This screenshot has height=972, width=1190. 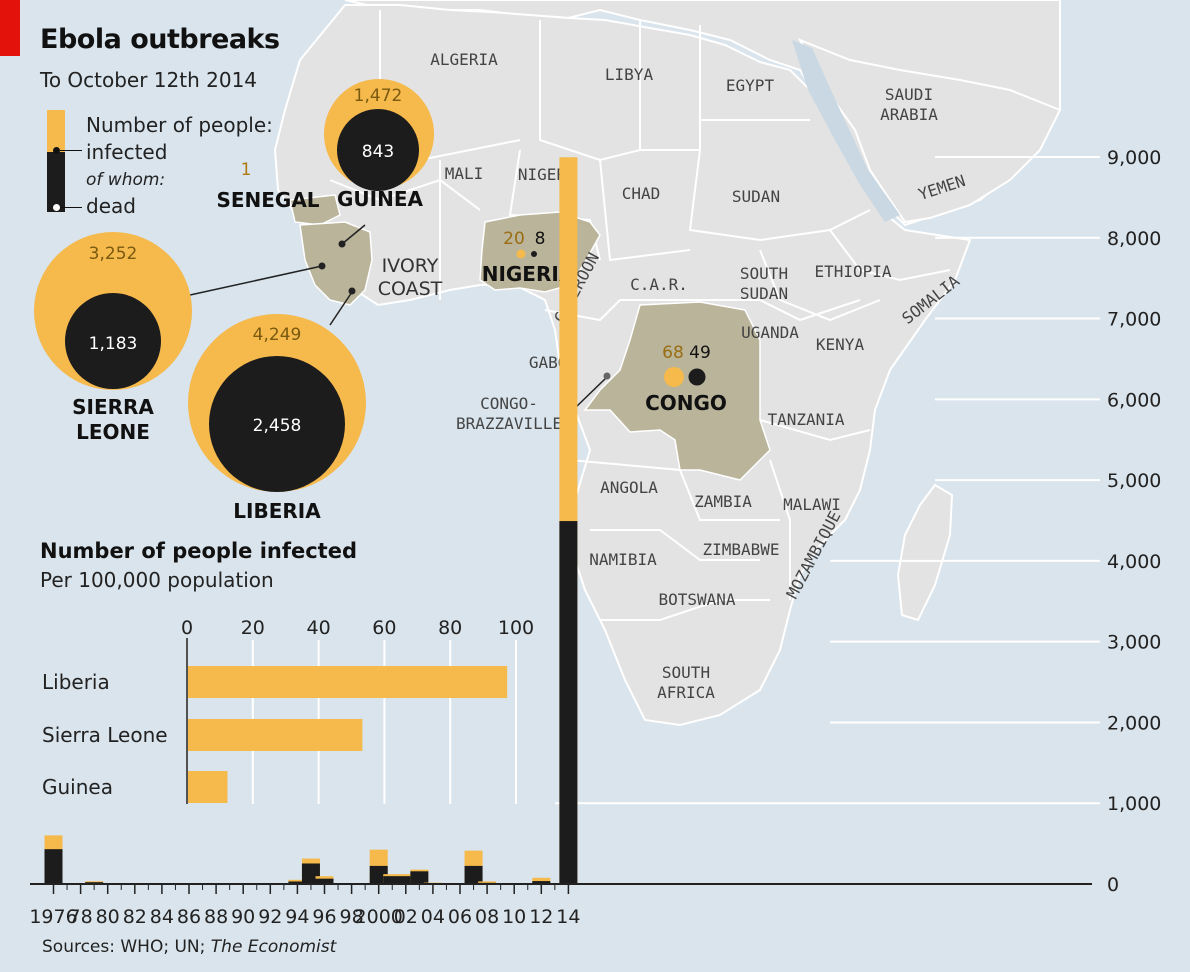 What do you see at coordinates (1134, 562) in the screenshot?
I see `timeline-y-tick: 4,000` at bounding box center [1134, 562].